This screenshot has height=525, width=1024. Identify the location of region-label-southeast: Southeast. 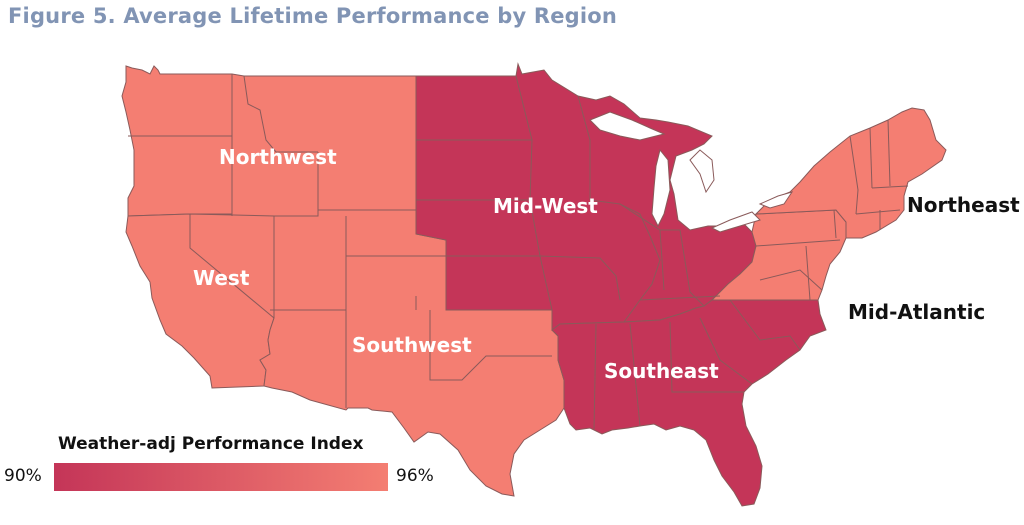
(661, 371).